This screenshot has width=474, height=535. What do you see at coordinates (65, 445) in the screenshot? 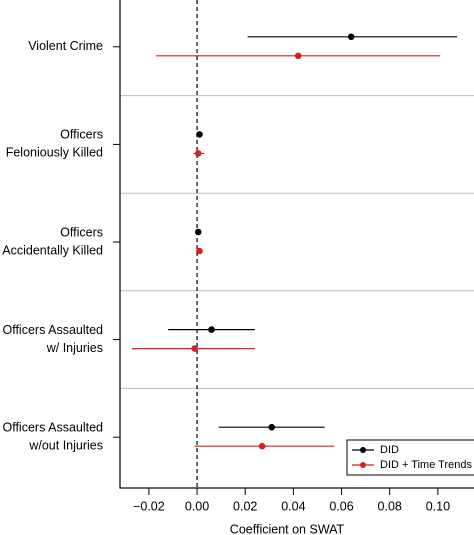
I see `y-tick-label: w/out Injuries` at bounding box center [65, 445].